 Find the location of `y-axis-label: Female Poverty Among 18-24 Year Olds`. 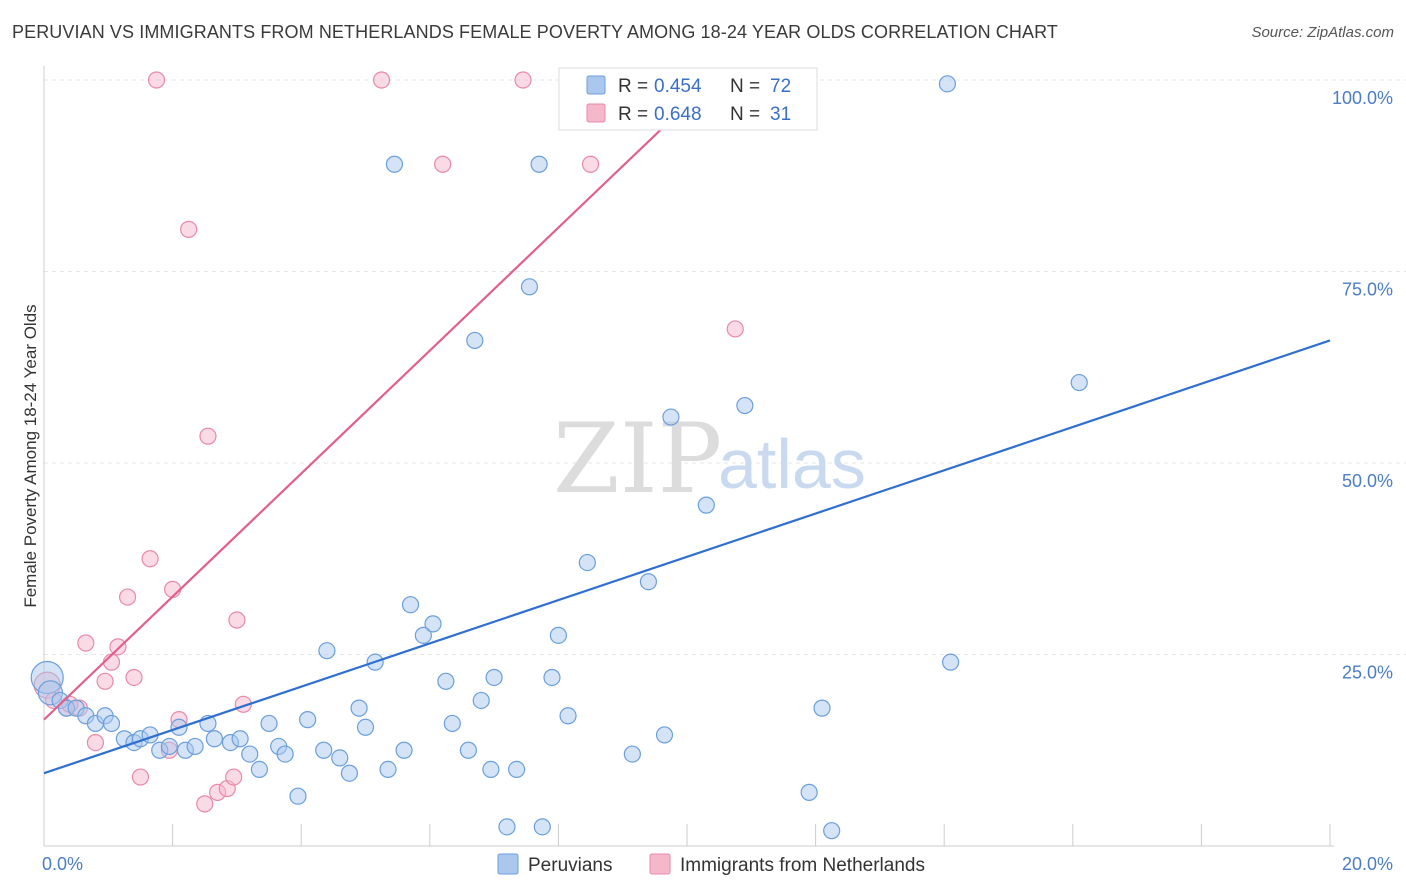

y-axis-label: Female Poverty Among 18-24 Year Olds is located at coordinates (30, 455).